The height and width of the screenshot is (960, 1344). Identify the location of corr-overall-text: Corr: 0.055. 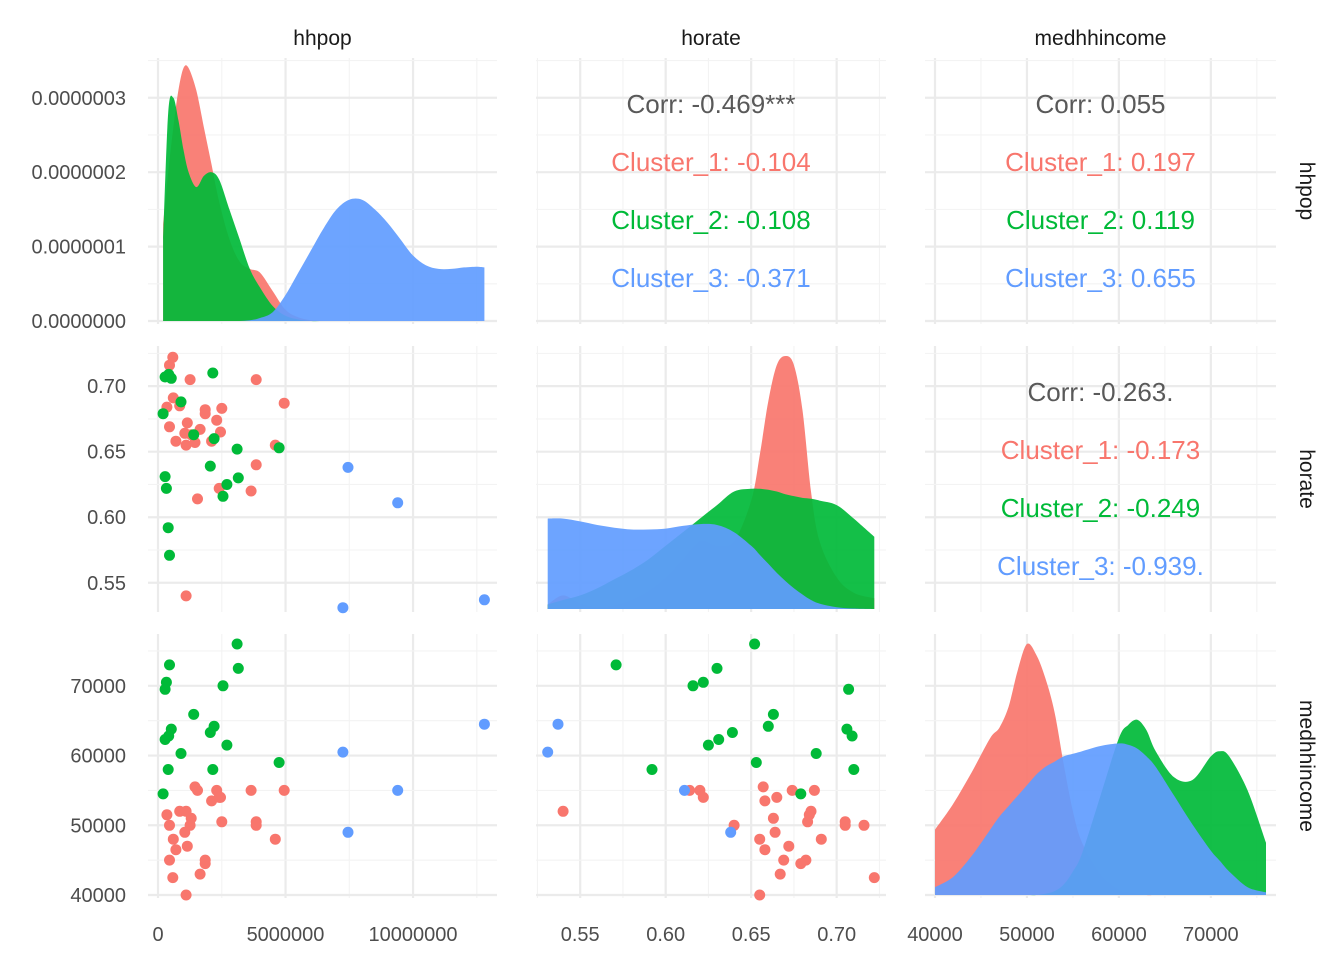
(1100, 104).